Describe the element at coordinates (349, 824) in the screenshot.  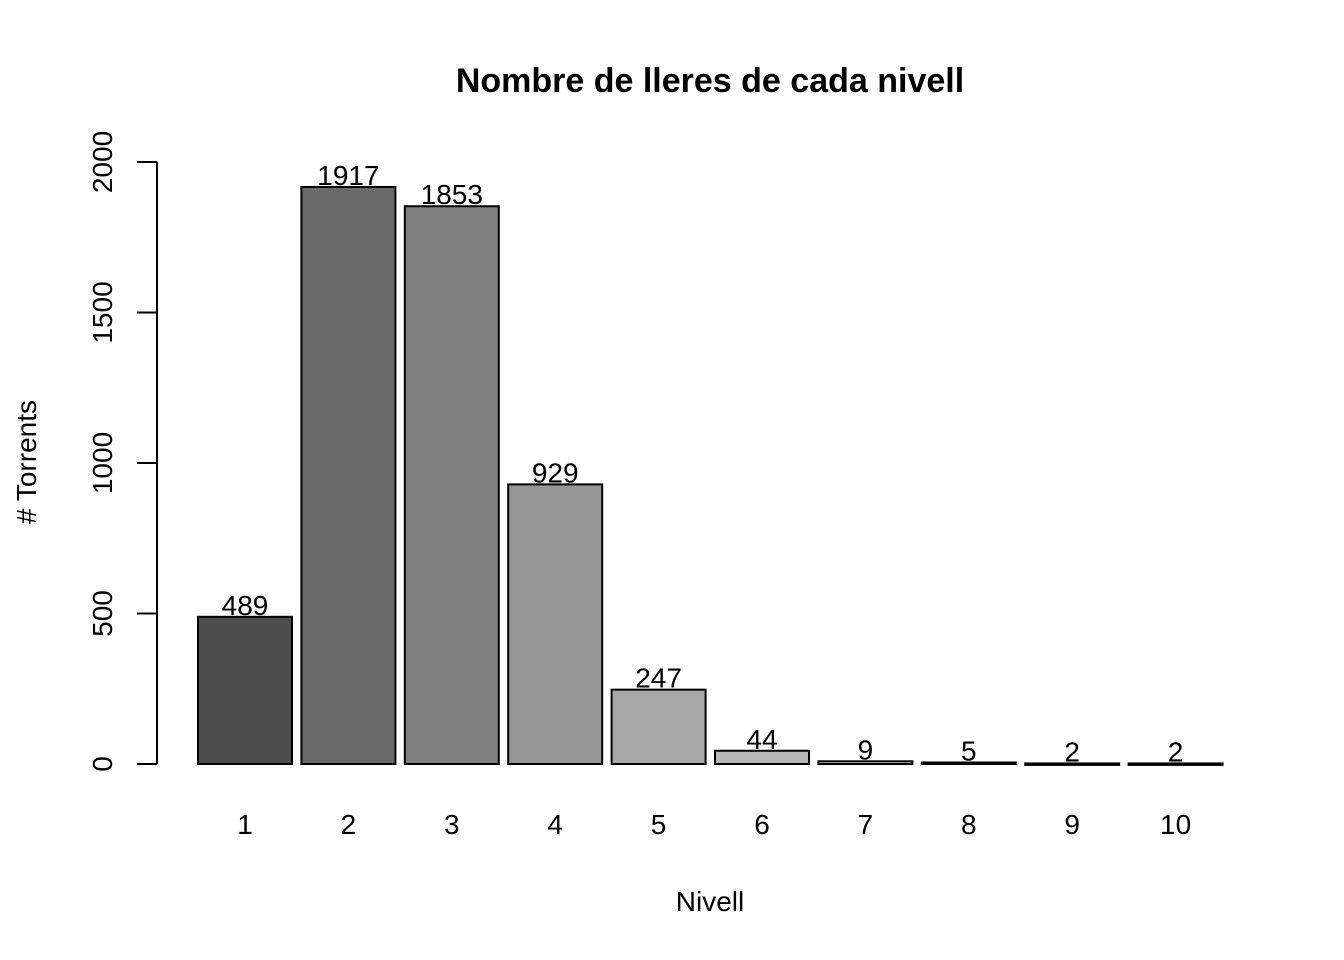
I see `x-tick-label-2: 2` at that location.